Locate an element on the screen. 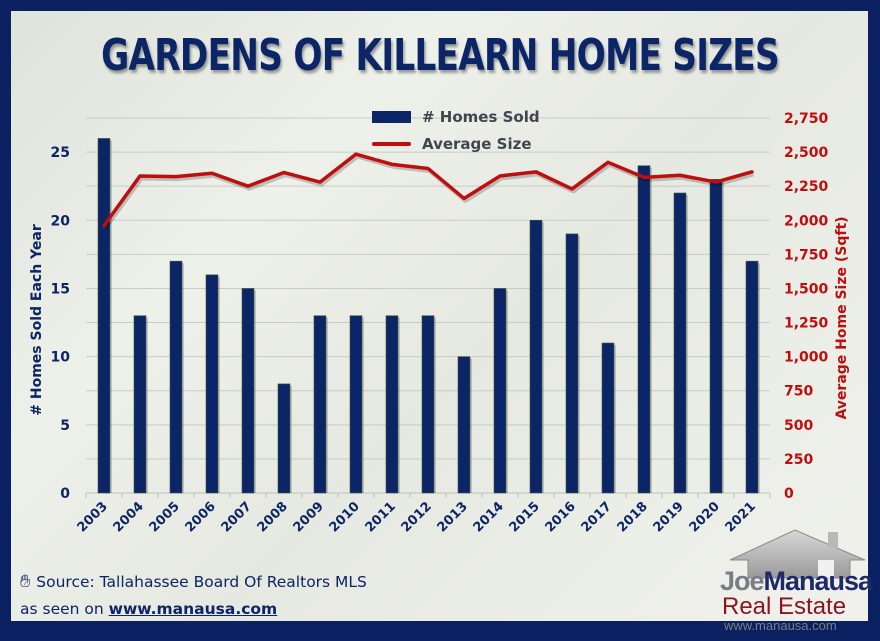 The height and width of the screenshot is (641, 880). company-logo: JoeManausa Real Estate www.manausa.com is located at coordinates (786, 576).